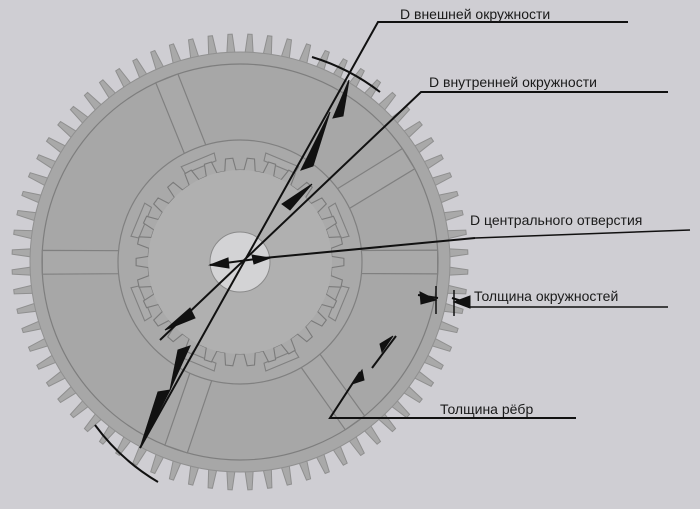 This screenshot has height=509, width=700. I want to click on rib-thickness-label: Толщина рёбр, so click(487, 409).